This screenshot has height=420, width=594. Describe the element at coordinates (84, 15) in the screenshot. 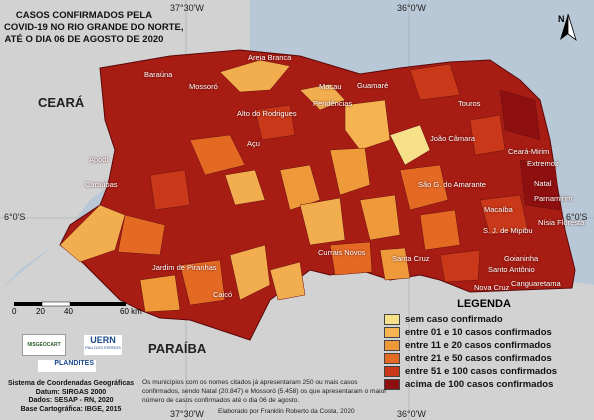

I see `title-line: CASOS CONFIRMADOS PELA` at that location.